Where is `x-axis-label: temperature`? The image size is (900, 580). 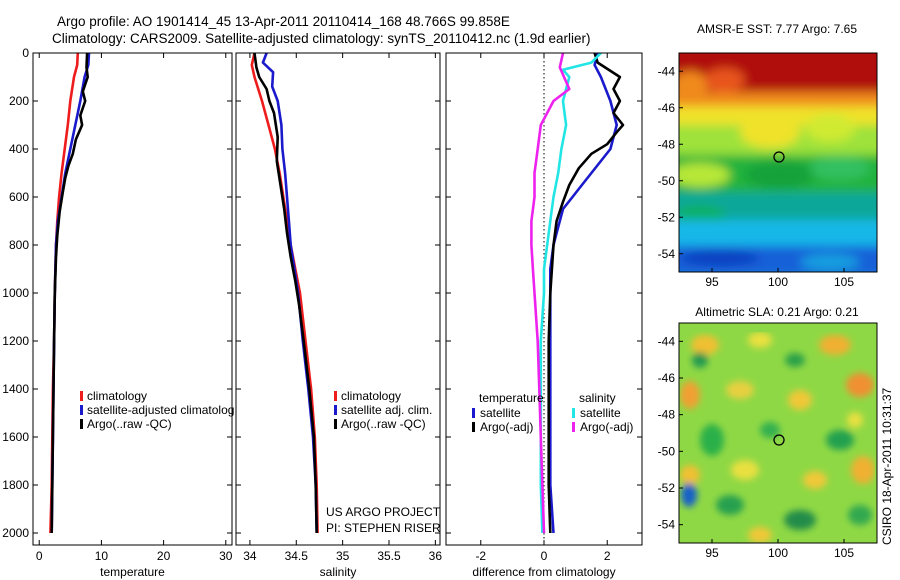 x-axis-label: temperature is located at coordinates (132, 572).